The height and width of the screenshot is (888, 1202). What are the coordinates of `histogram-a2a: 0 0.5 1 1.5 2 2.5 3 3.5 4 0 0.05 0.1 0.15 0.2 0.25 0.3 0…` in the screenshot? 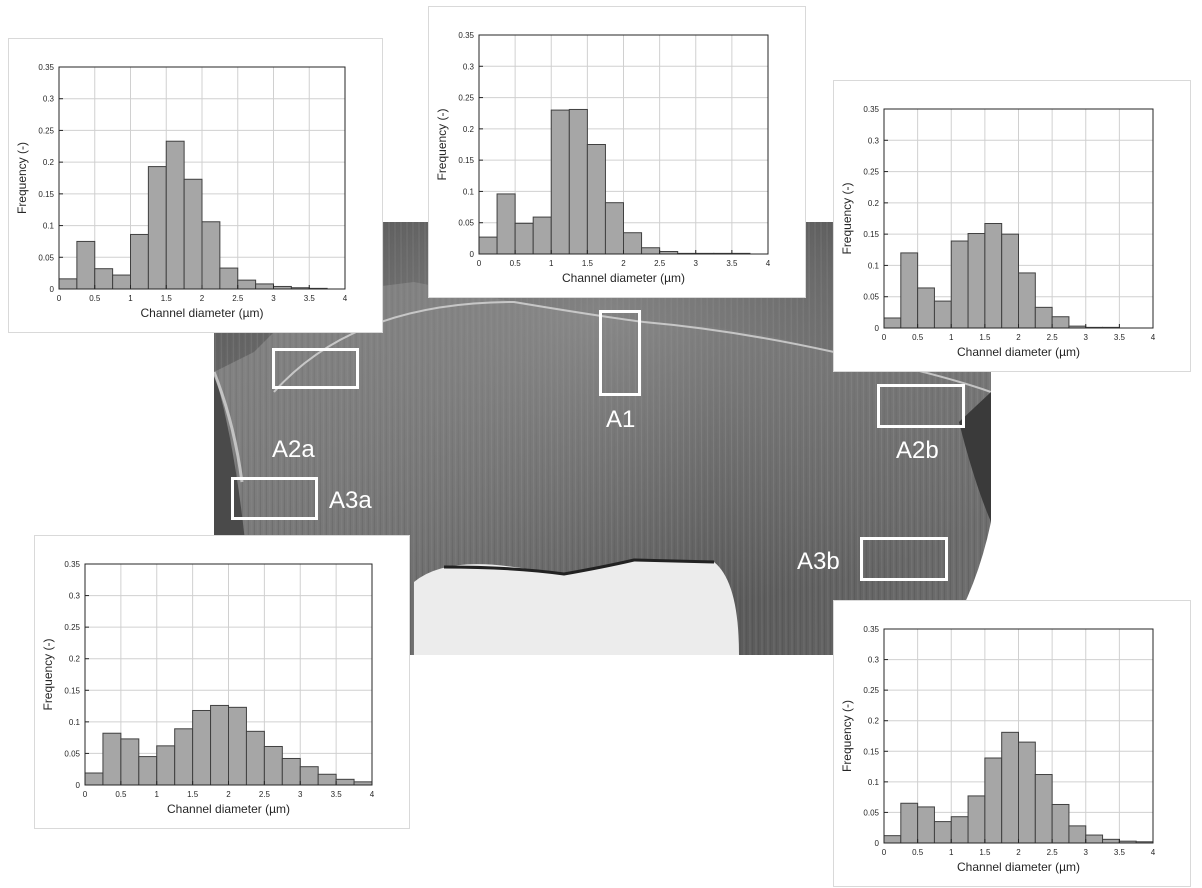 It's located at (181, 191).